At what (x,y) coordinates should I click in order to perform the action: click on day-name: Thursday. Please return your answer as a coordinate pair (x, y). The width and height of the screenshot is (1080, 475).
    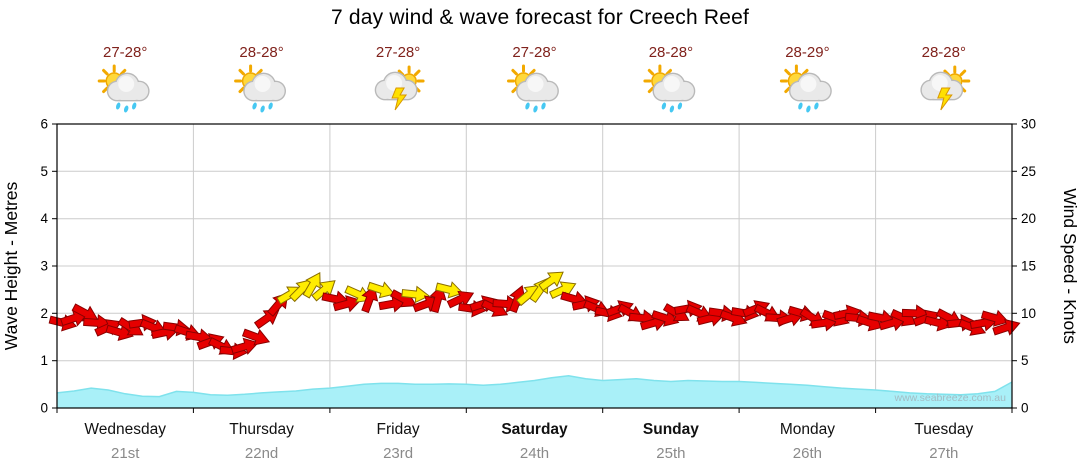
    Looking at the image, I should click on (261, 429).